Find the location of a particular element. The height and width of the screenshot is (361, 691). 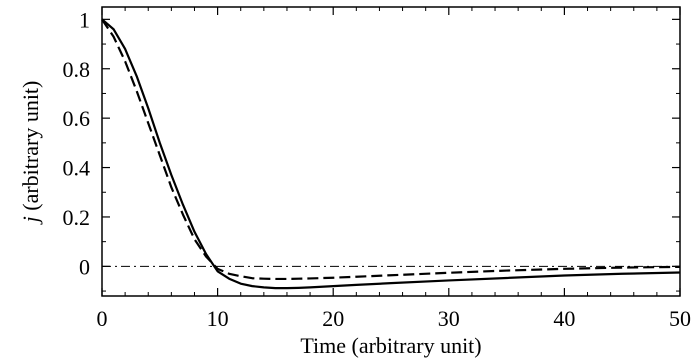

x-tick-label: 20 is located at coordinates (333, 318).